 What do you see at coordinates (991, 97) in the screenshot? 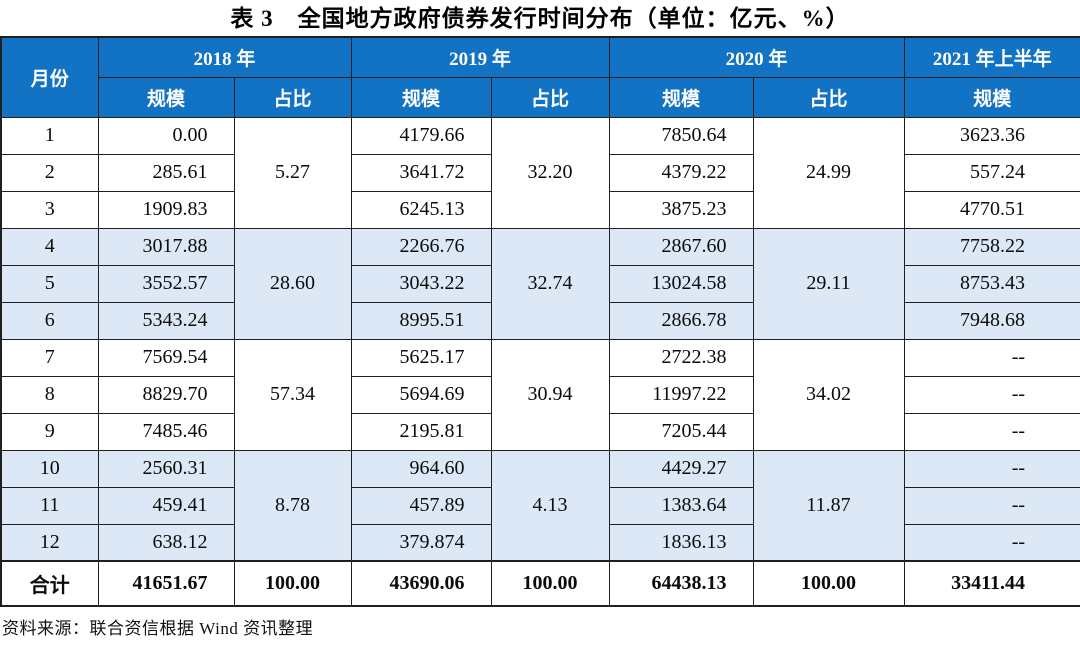
I see `subheader-2021-scale: 规模` at bounding box center [991, 97].